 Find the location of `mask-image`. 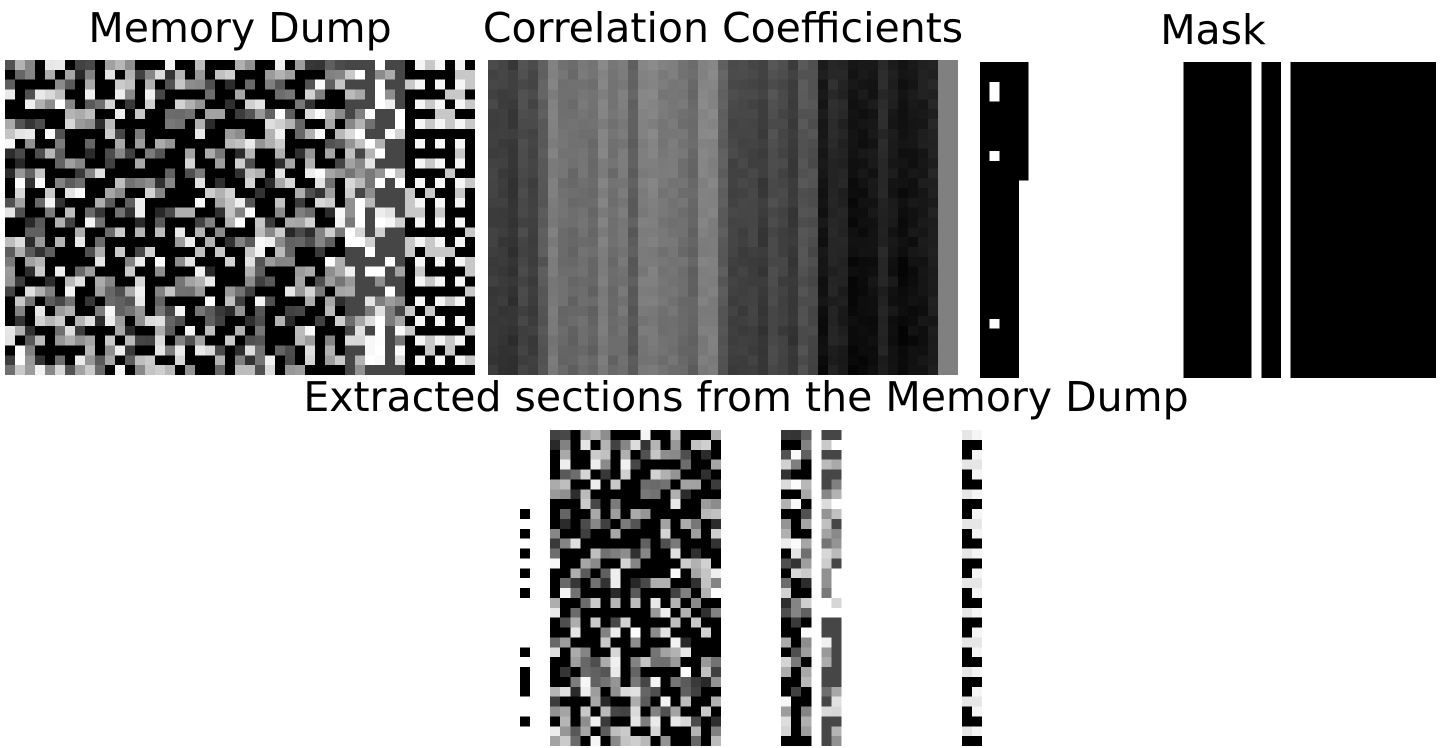

mask-image is located at coordinates (1208, 220).